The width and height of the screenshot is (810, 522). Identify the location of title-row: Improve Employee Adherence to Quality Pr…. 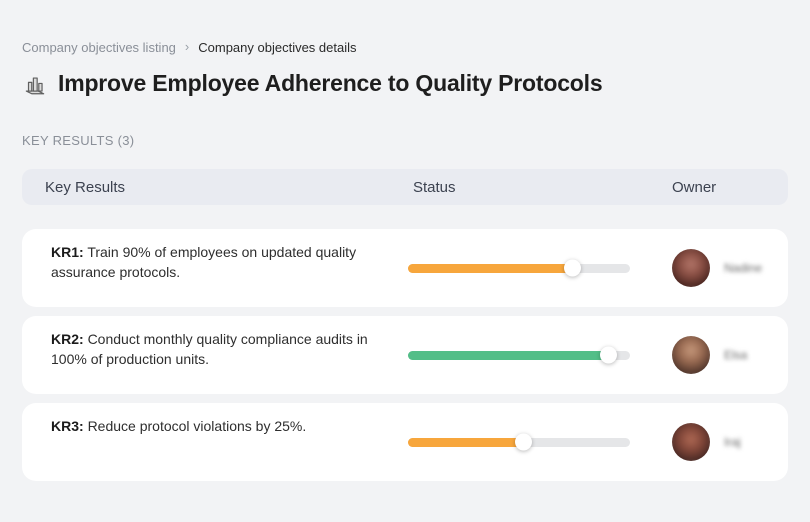
(405, 83).